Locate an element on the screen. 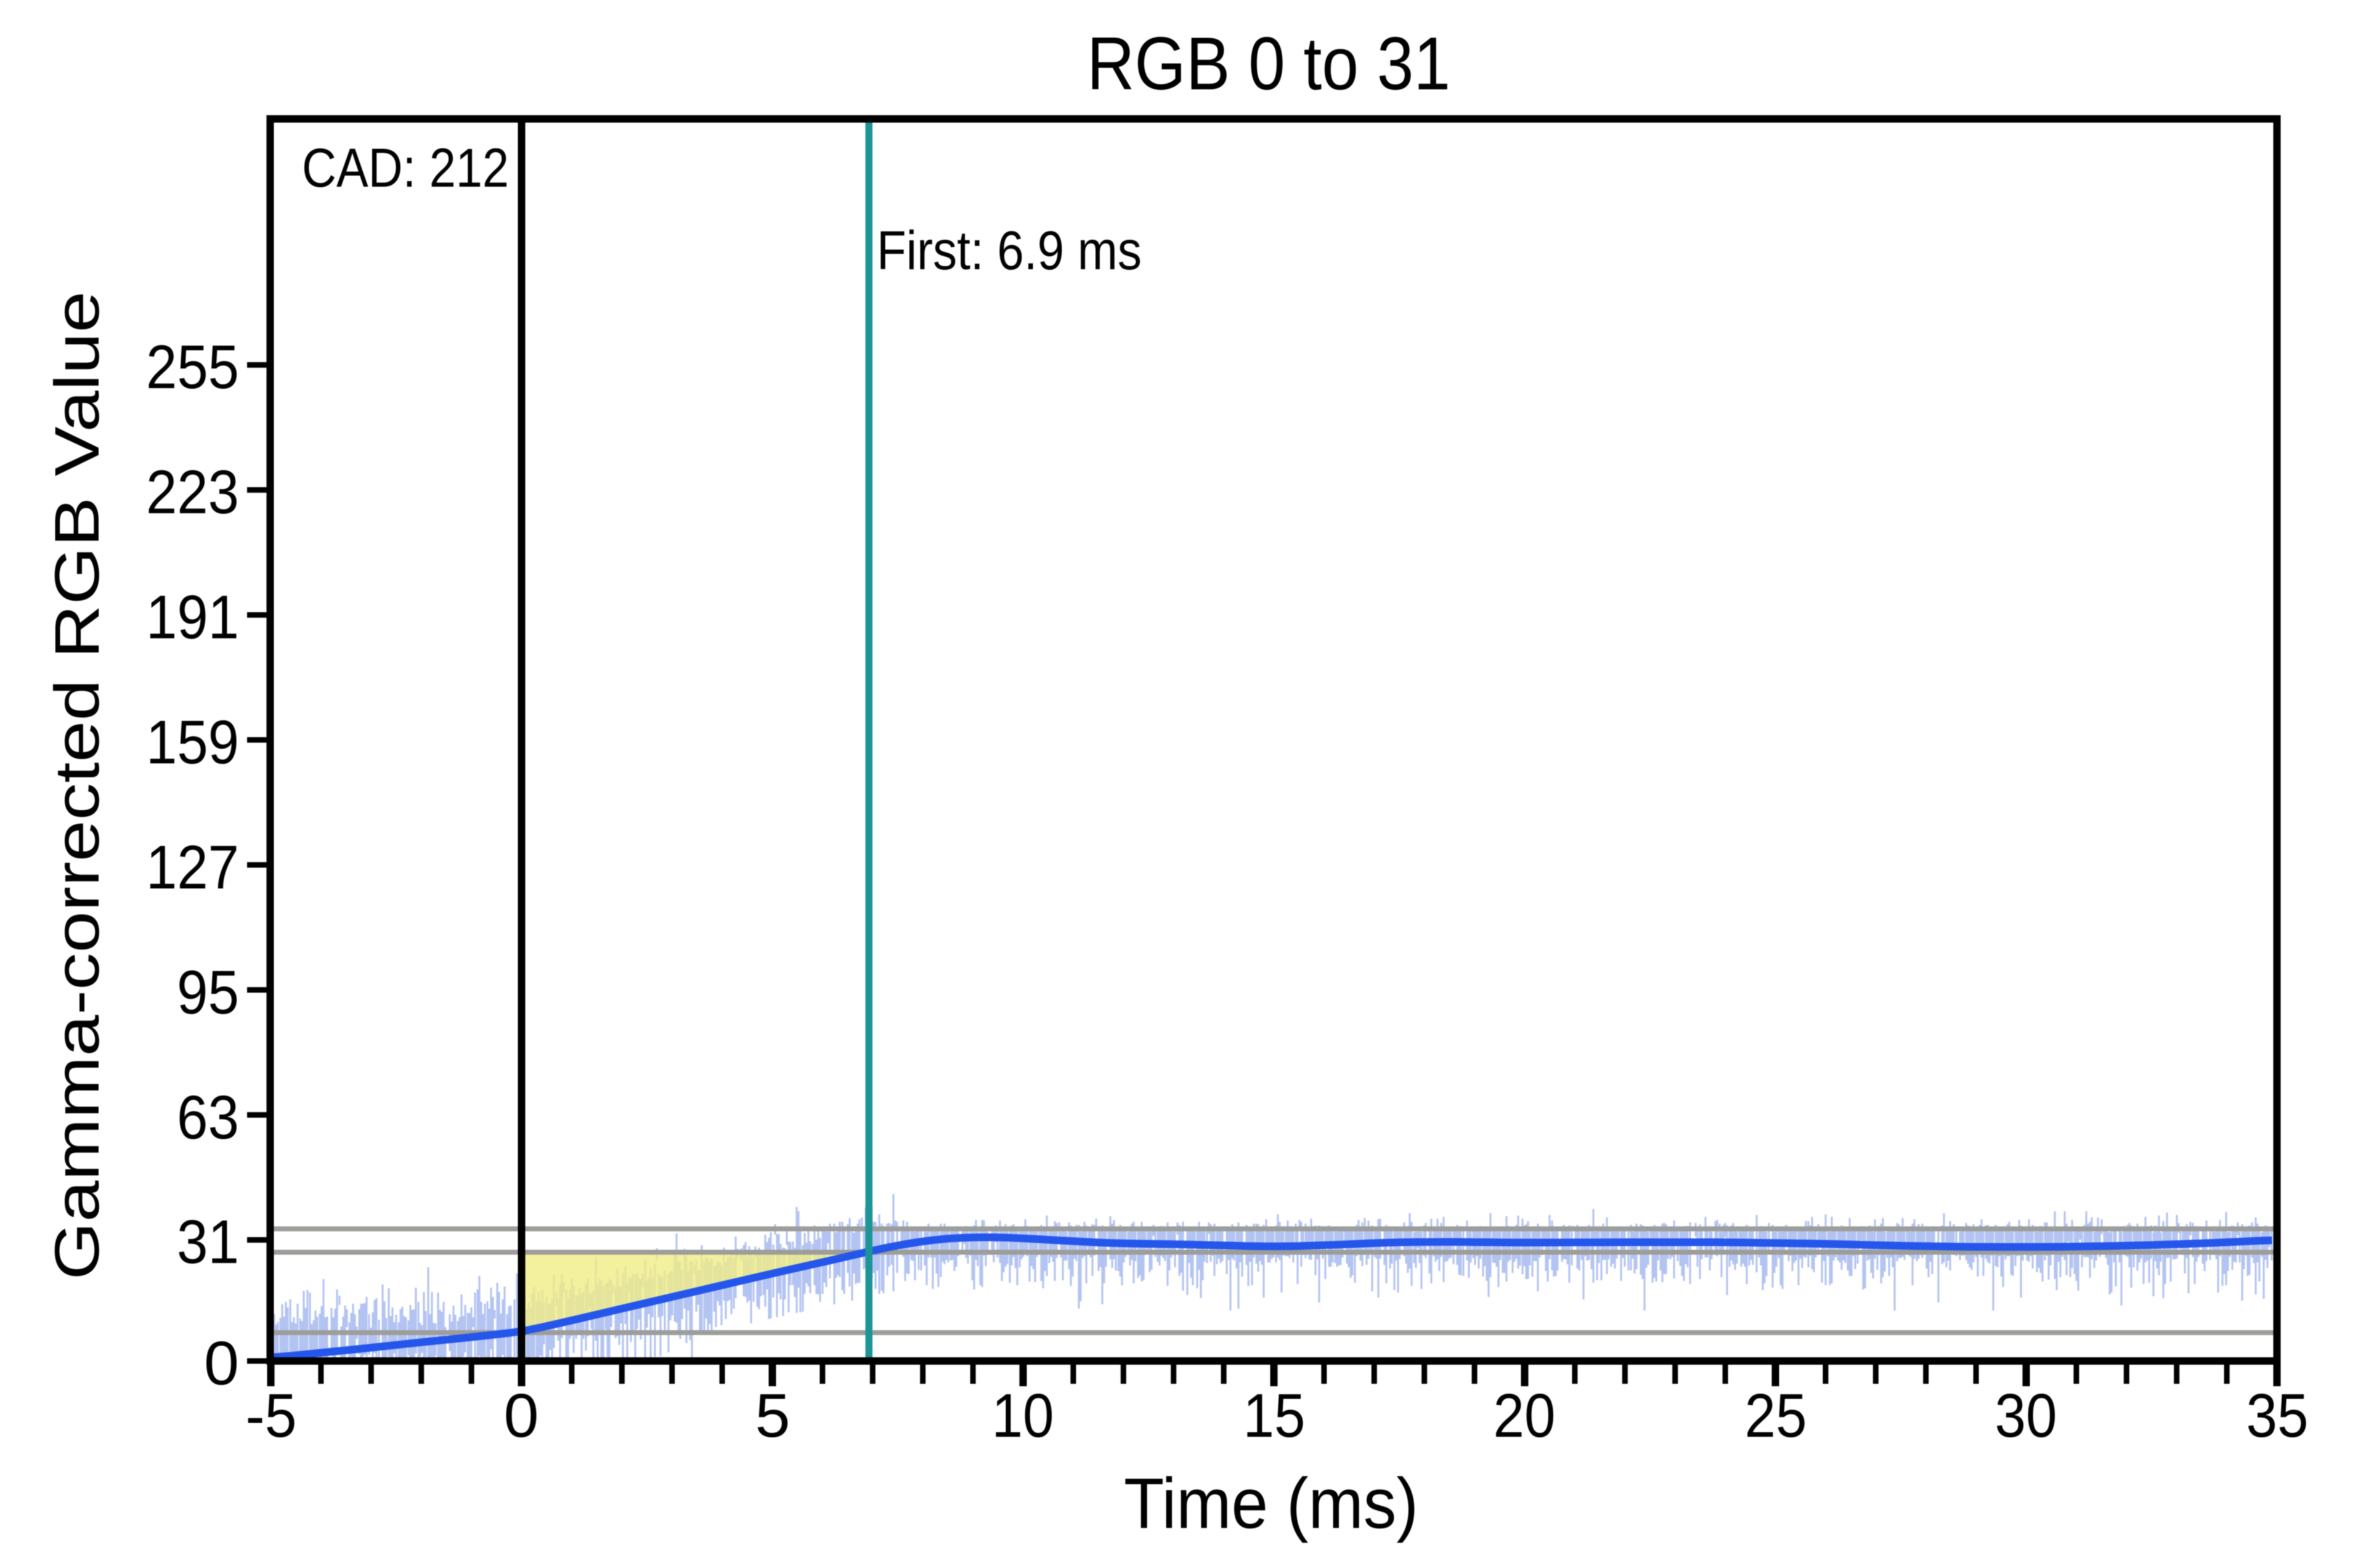  svg-text: 20 is located at coordinates (1525, 1415).